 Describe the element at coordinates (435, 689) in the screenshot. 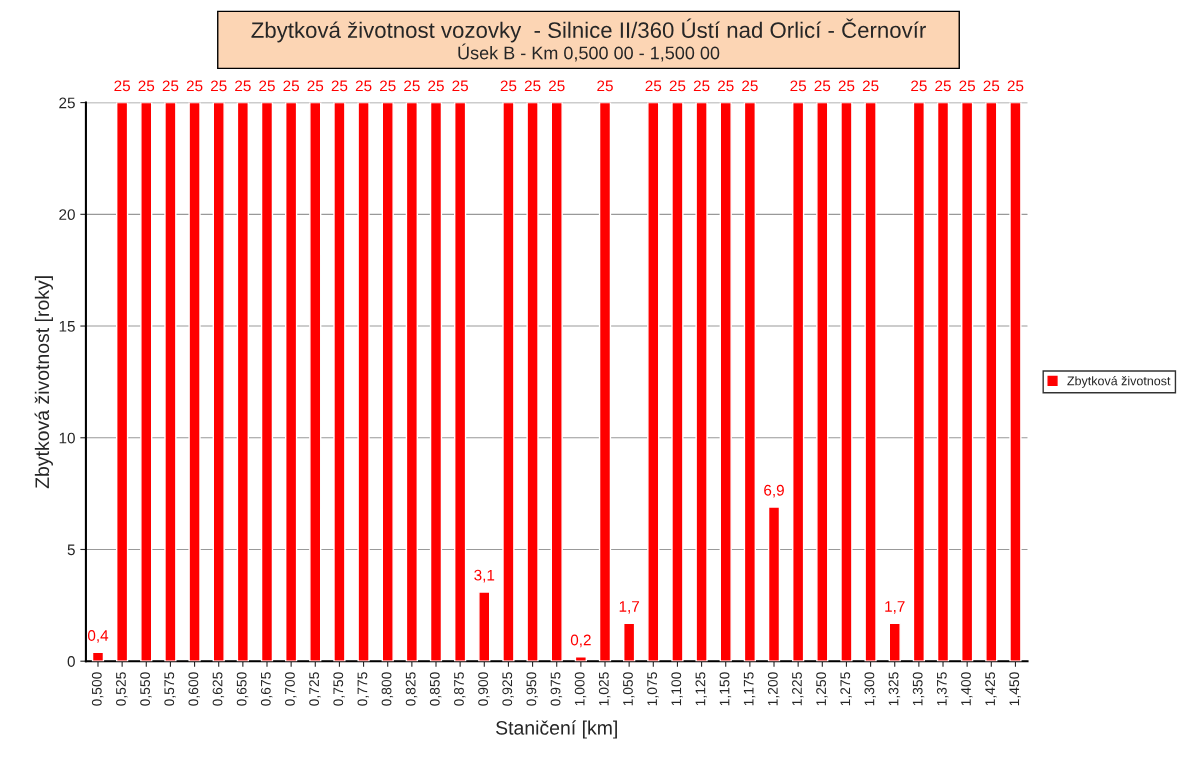

I see `x-tick-label: 0,850` at that location.